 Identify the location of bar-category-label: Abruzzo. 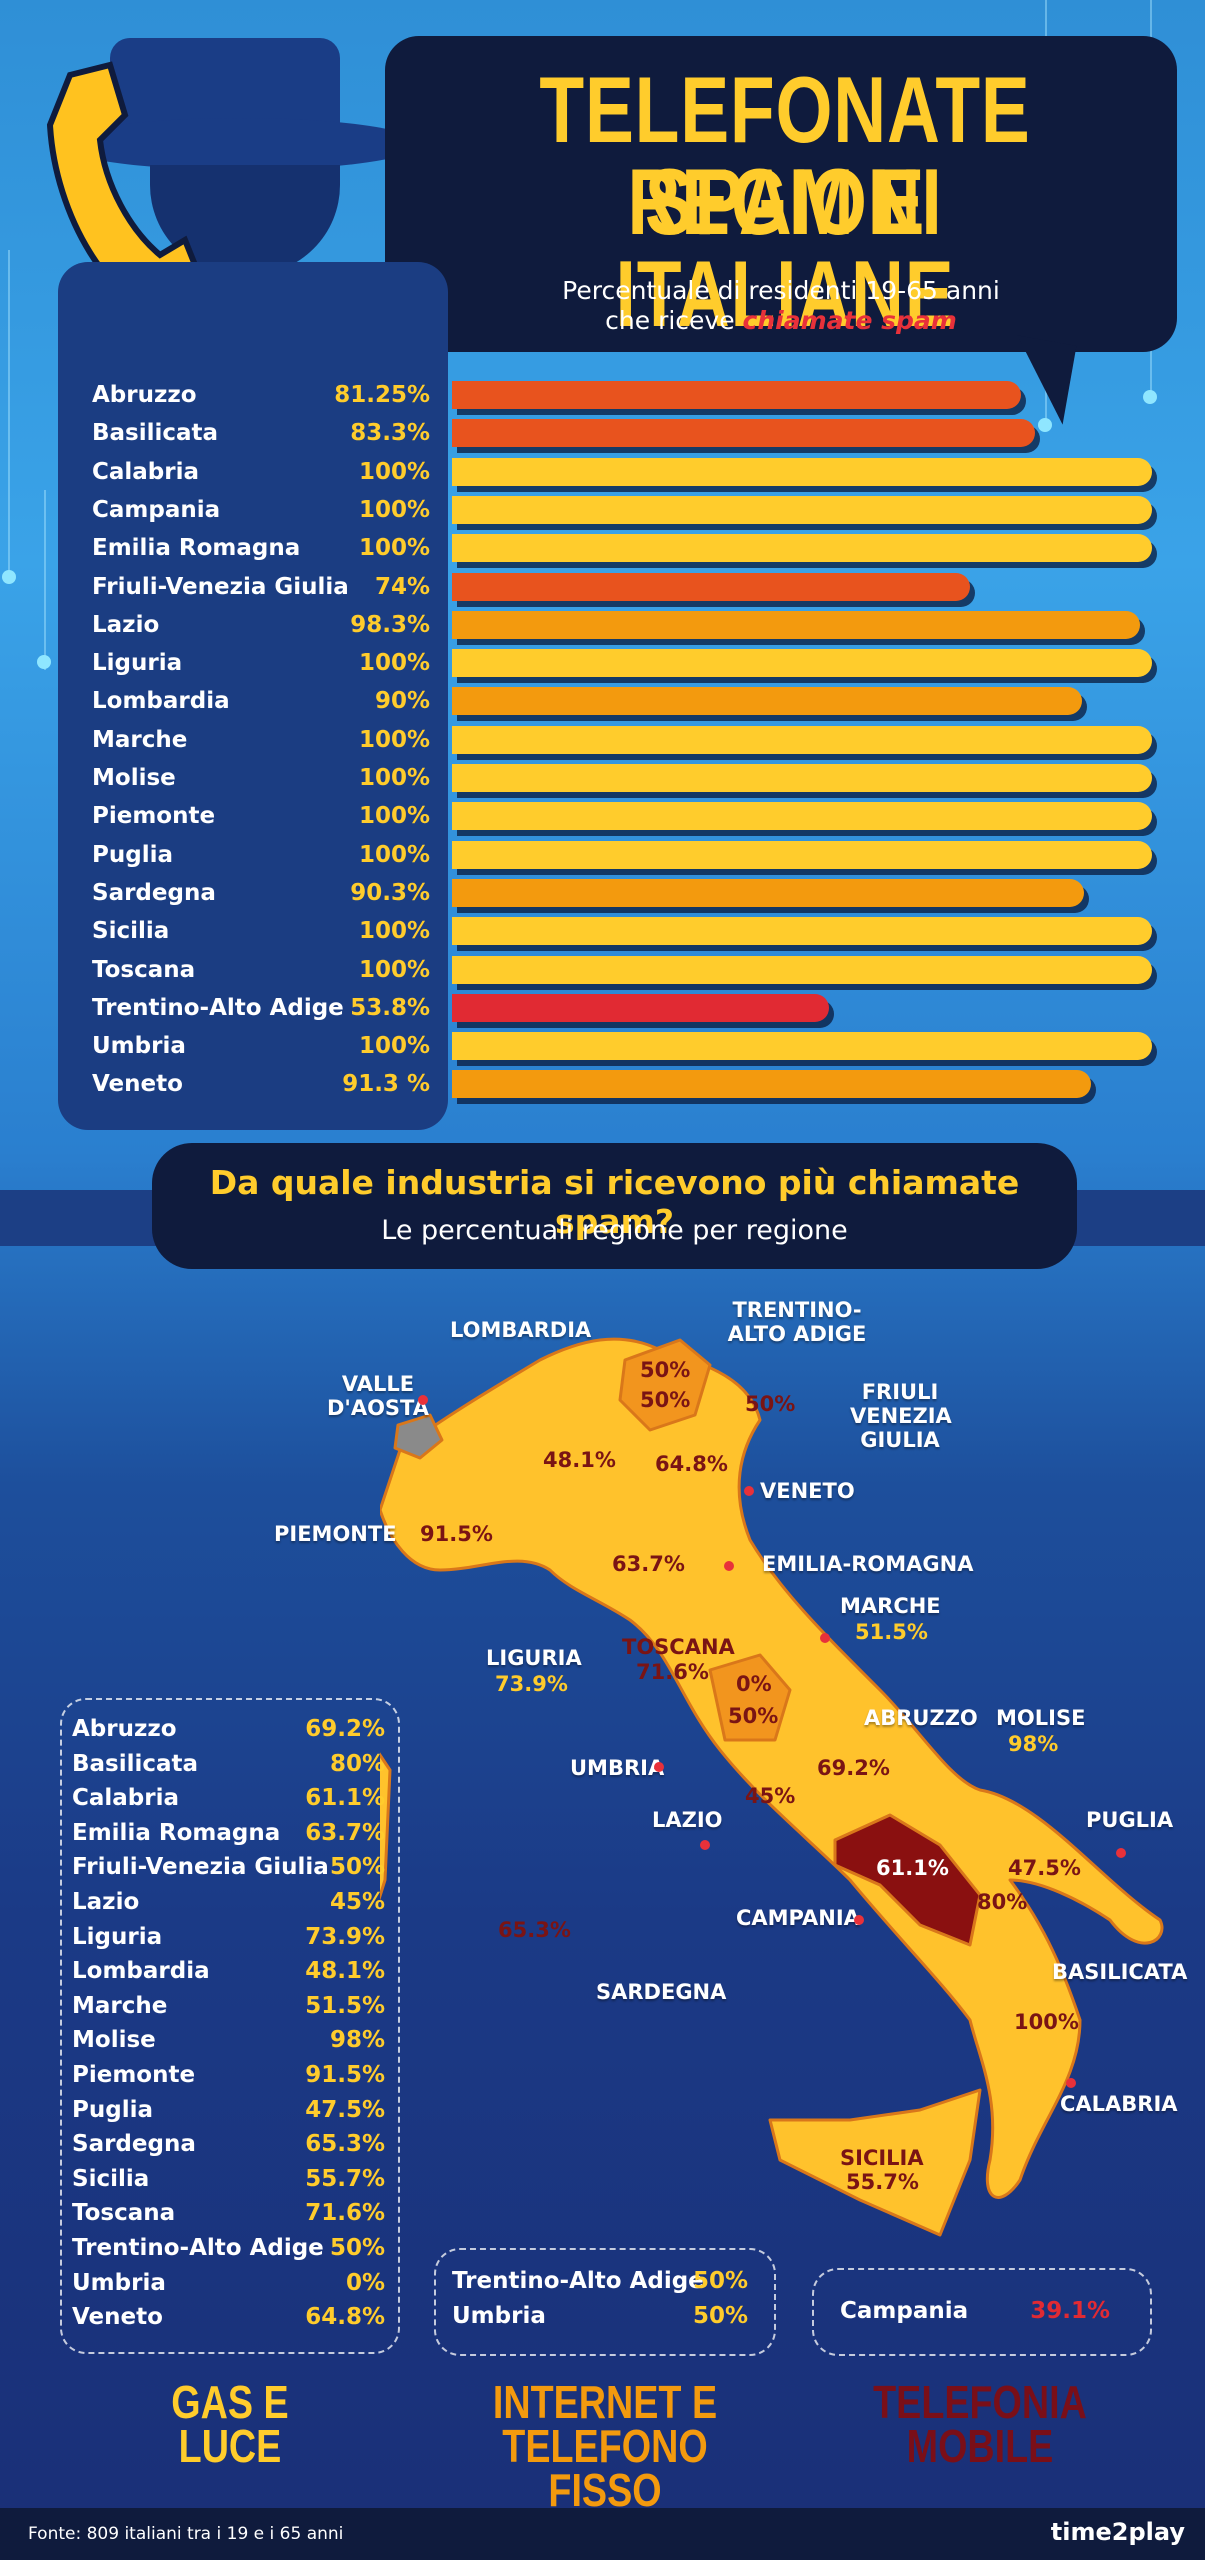
(144, 395).